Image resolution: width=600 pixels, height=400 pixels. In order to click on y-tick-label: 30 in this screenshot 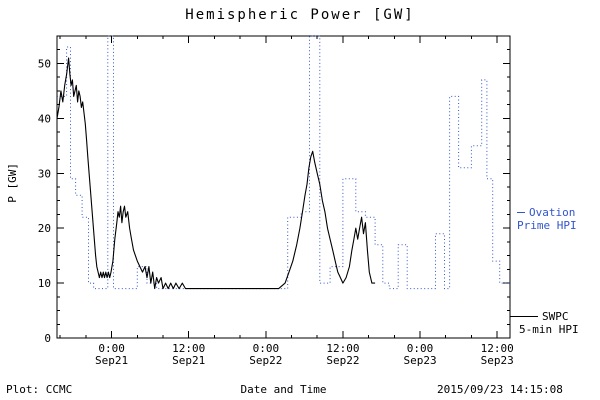, I will do `click(44, 173)`.